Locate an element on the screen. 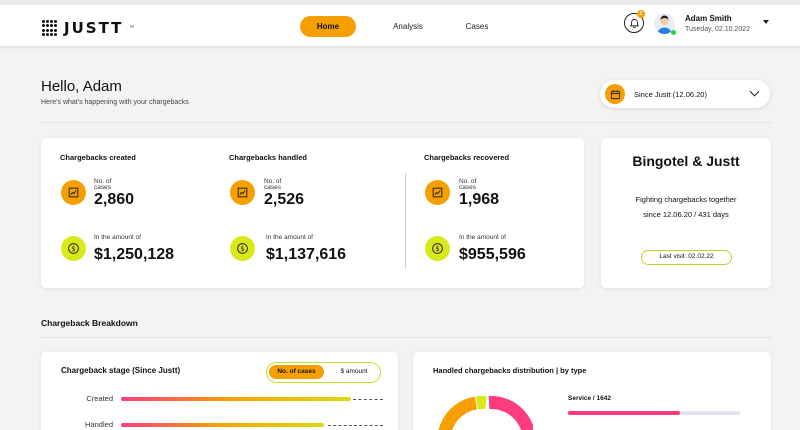  amount-value: $1,250,128 is located at coordinates (134, 254).